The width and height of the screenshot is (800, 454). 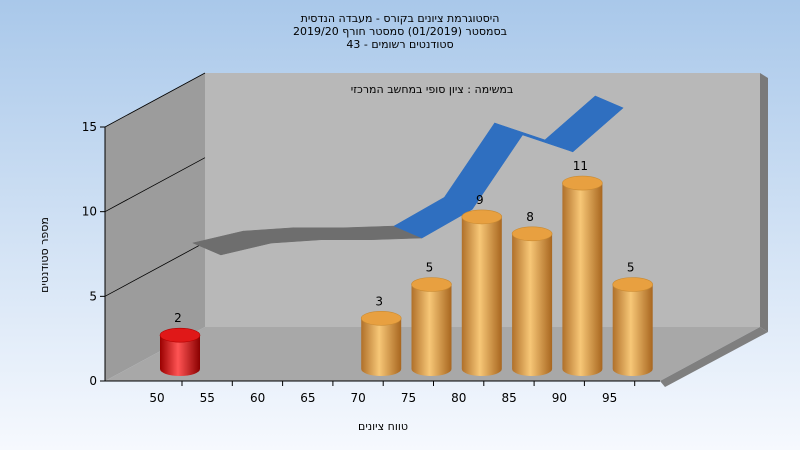 What do you see at coordinates (432, 89) in the screenshot?
I see `chart-subtitle: במשימה : ציון סופי במחשב המרכזי` at bounding box center [432, 89].